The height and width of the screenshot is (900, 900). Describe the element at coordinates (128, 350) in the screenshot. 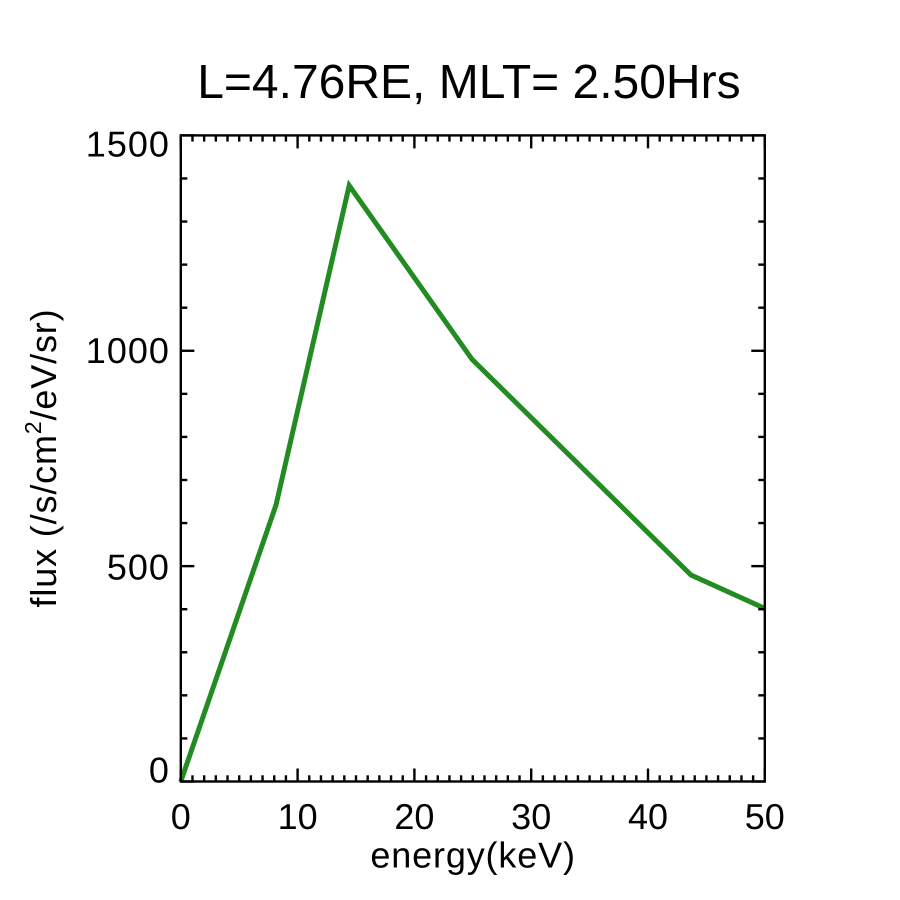

I see `svg-text: 1000` at that location.